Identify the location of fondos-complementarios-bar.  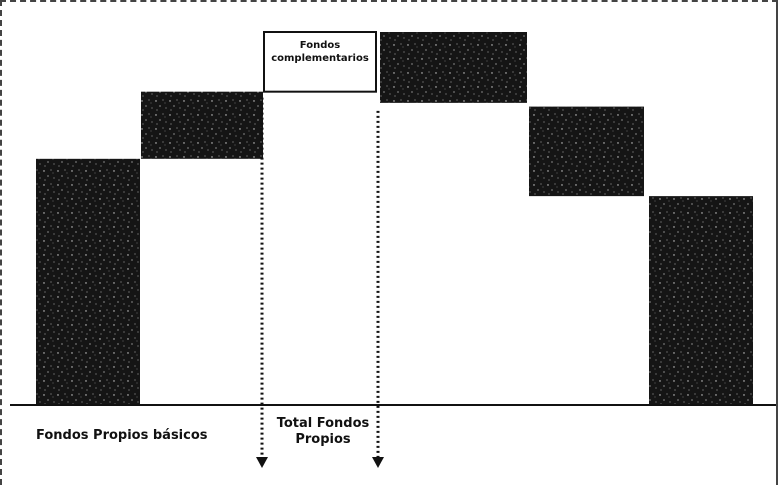
(320, 62).